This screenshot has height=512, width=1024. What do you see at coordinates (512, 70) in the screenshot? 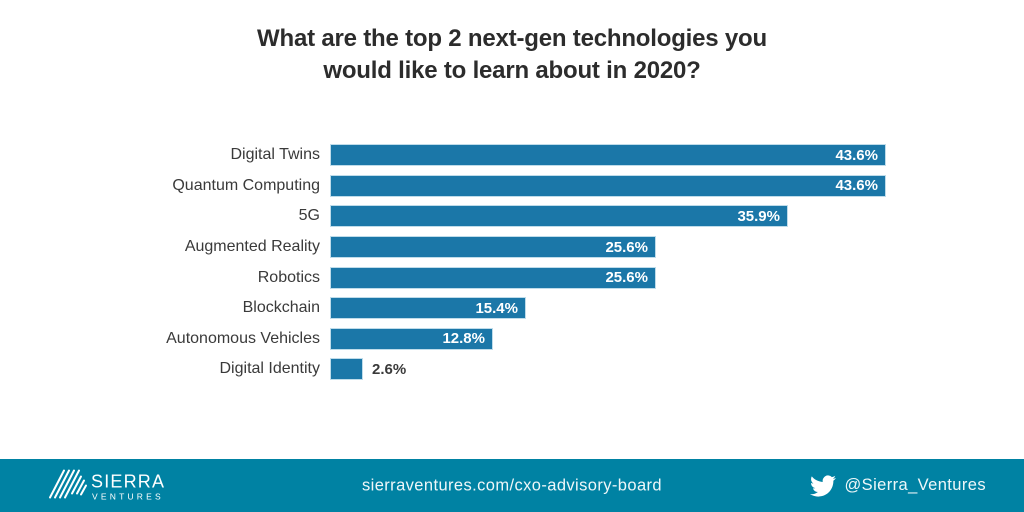
I see `chart-title-line-2: would like to learn about in 2020?` at bounding box center [512, 70].